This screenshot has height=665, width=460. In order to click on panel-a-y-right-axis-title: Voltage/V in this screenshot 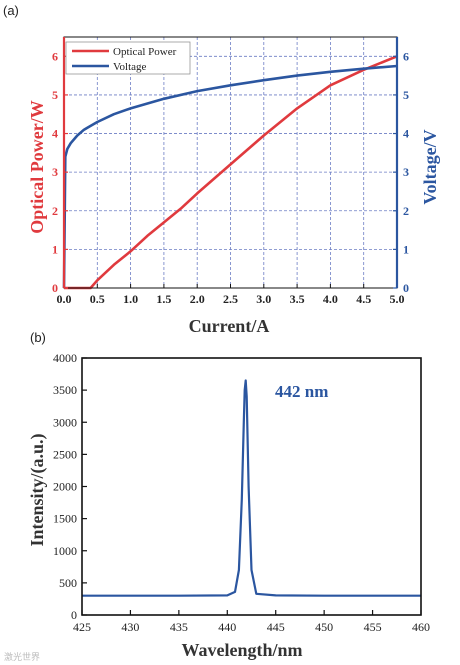, I will do `click(430, 166)`.